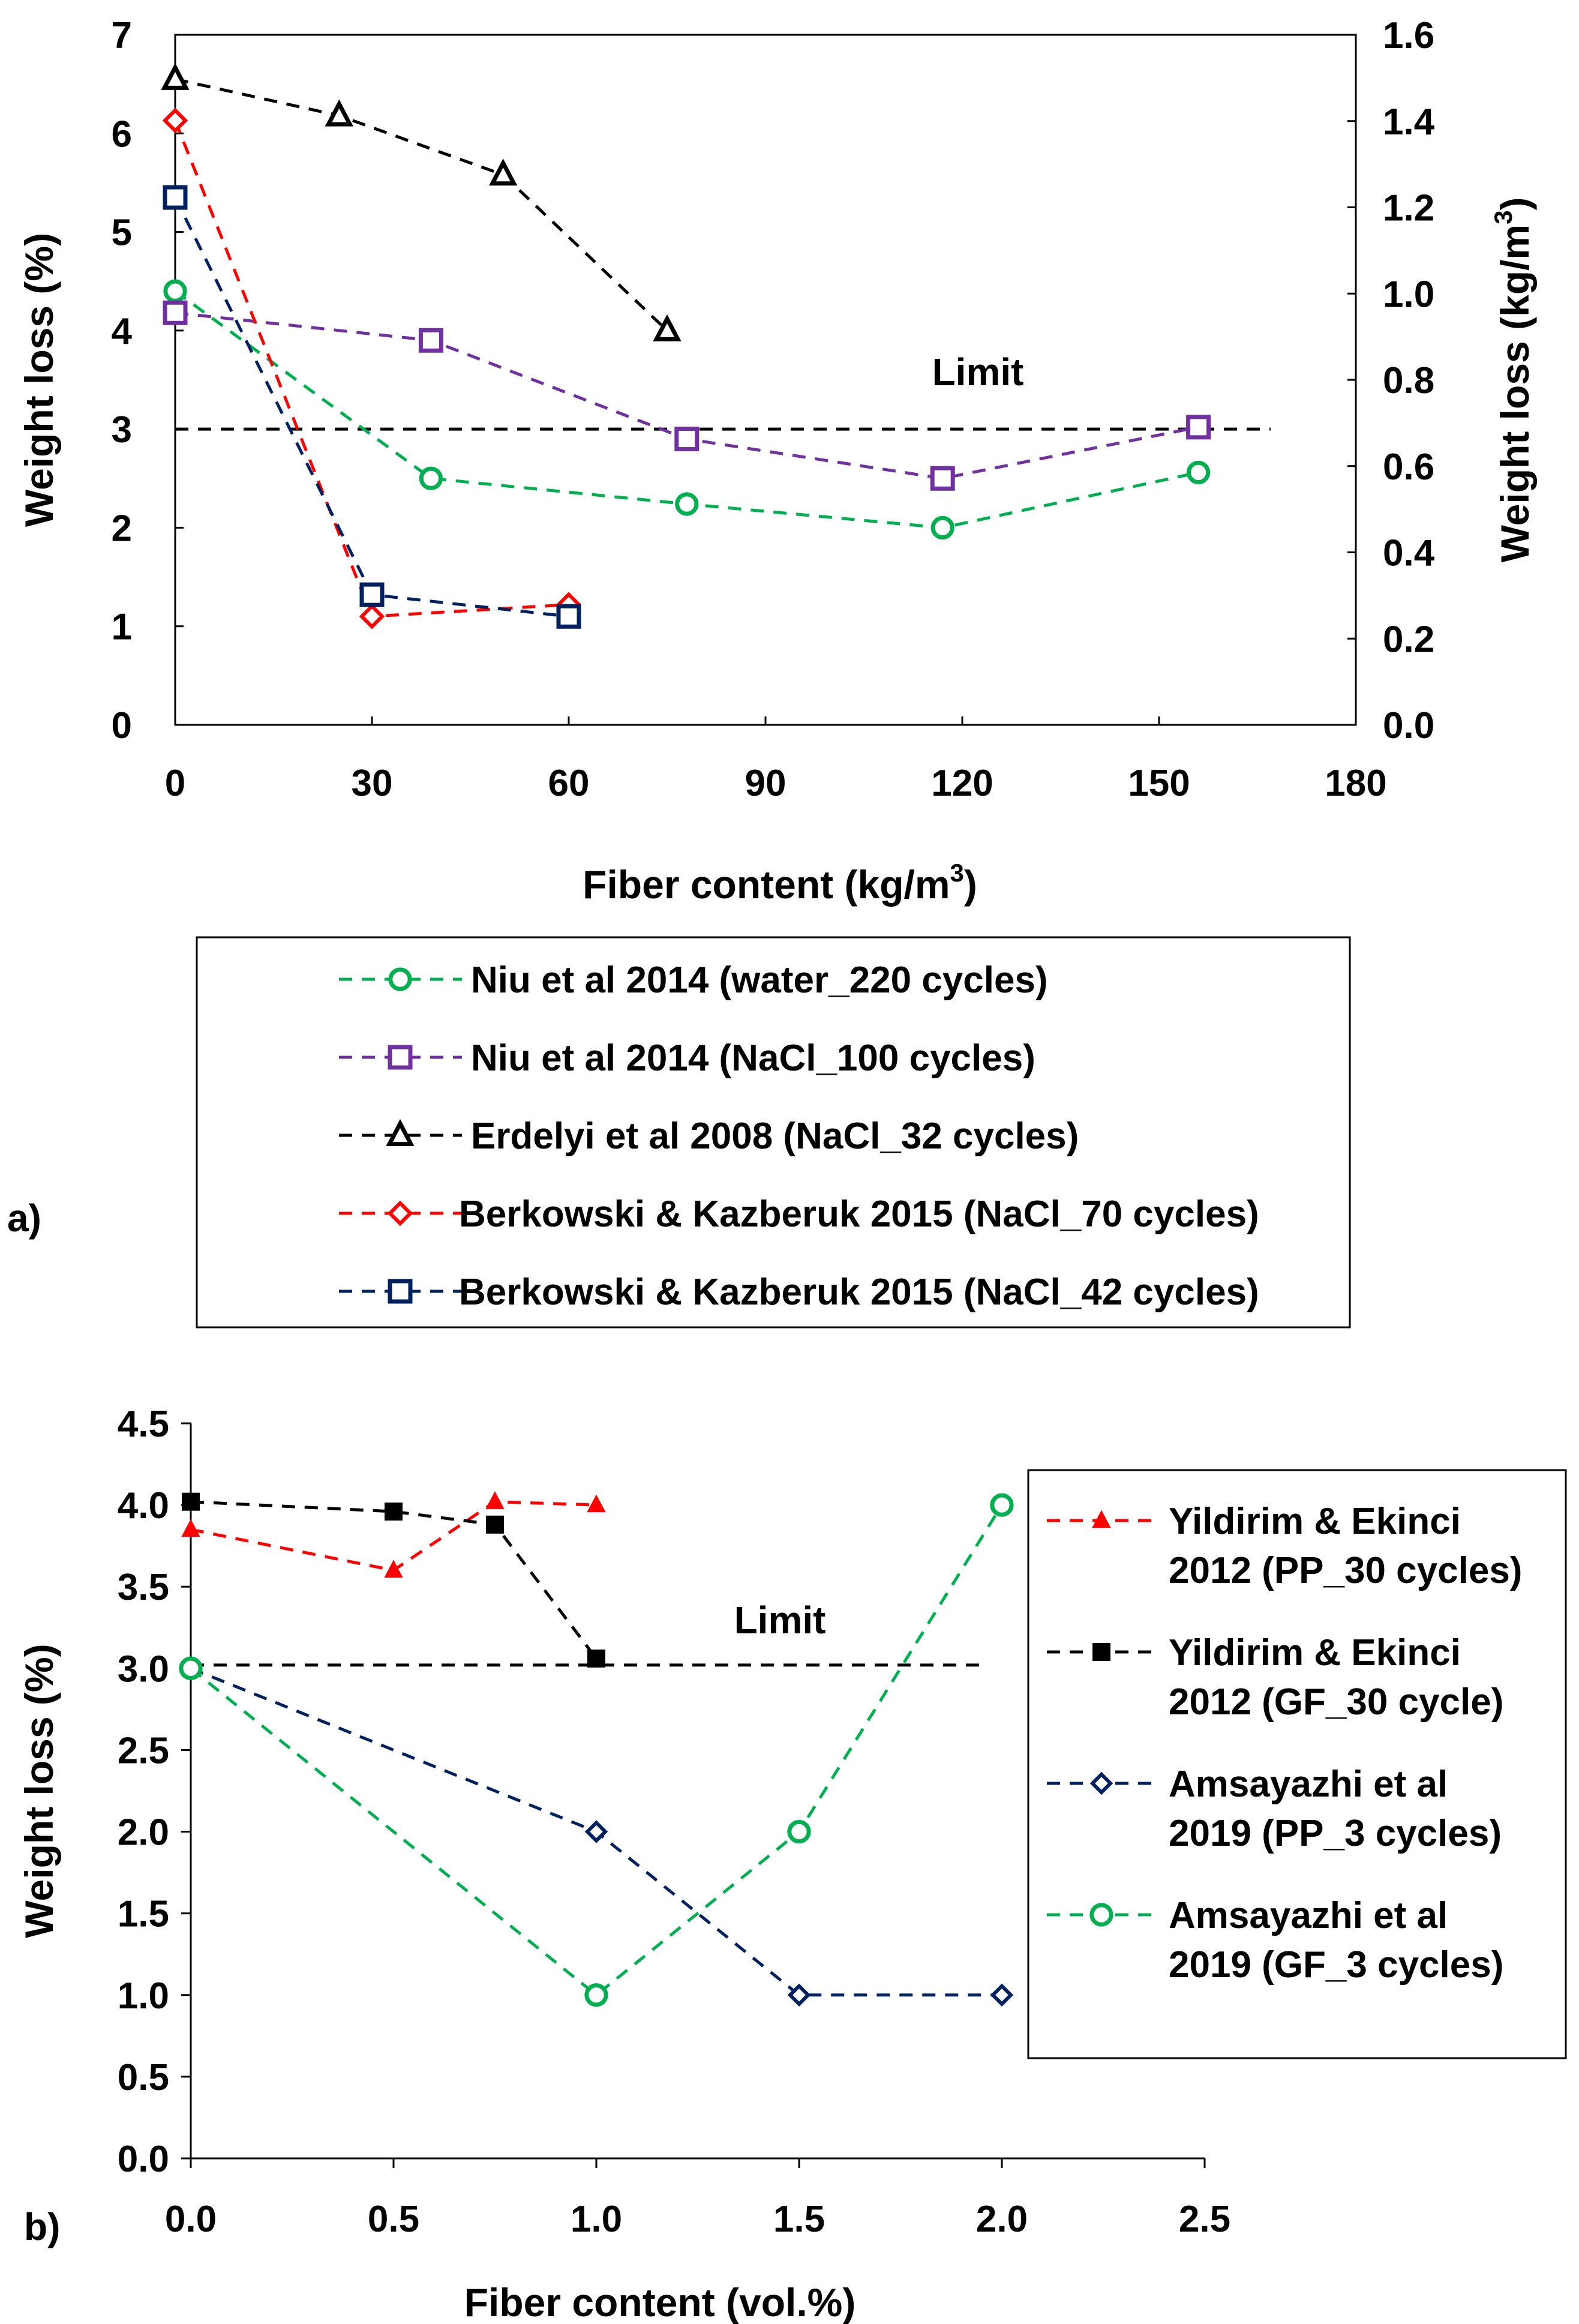 This screenshot has width=1579, height=2324. Describe the element at coordinates (393, 2219) in the screenshot. I see `x-tick-label: 0.5` at that location.